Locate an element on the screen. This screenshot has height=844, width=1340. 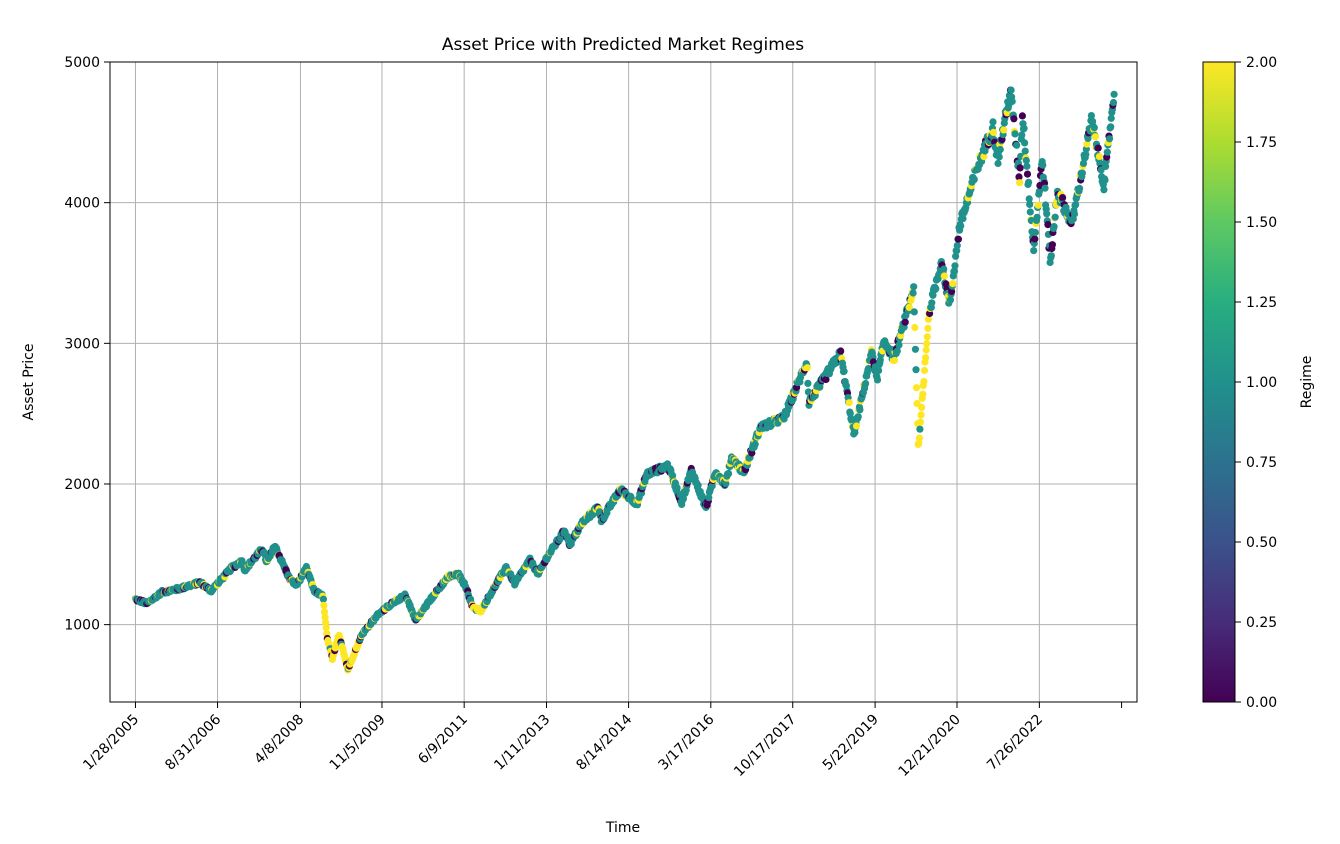
y-axis: 1000 2000 3000 4000 5000 is located at coordinates (87, 344).